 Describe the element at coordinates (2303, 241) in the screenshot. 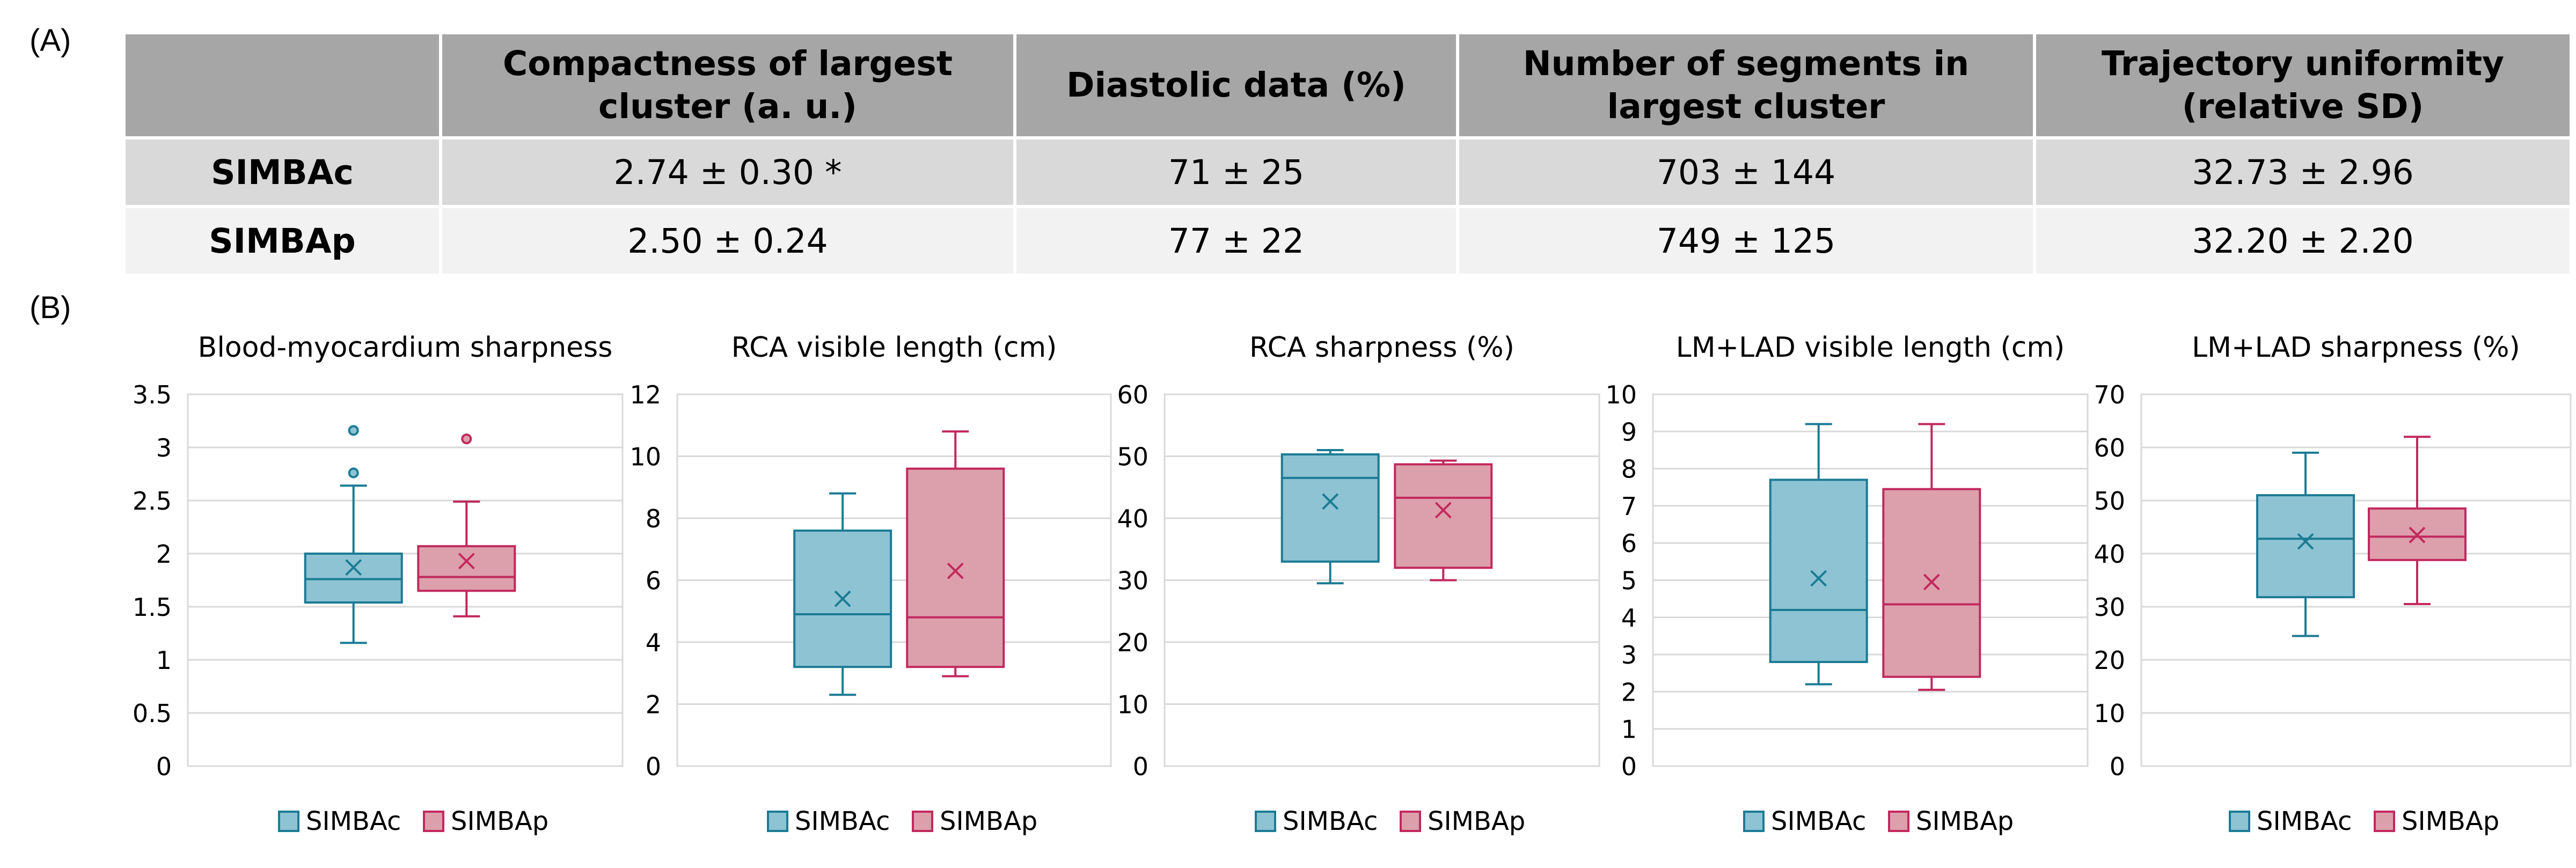

I see `table-cell: 32.20 ± 2.20` at that location.